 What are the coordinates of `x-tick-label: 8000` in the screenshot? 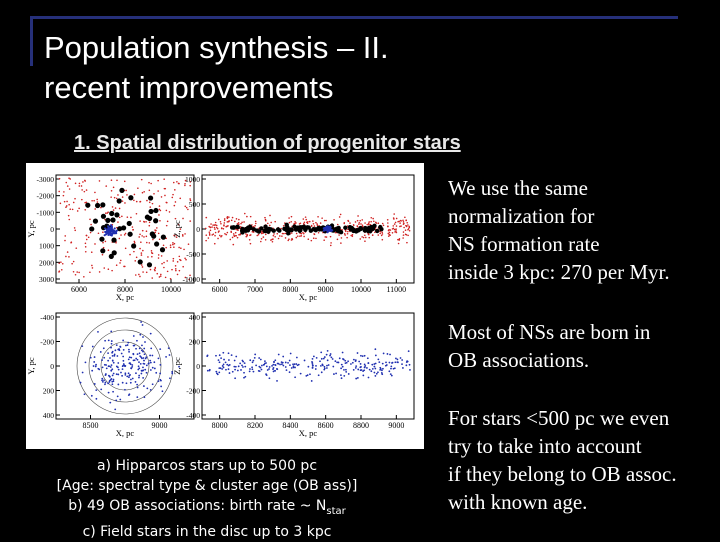 It's located at (125, 289).